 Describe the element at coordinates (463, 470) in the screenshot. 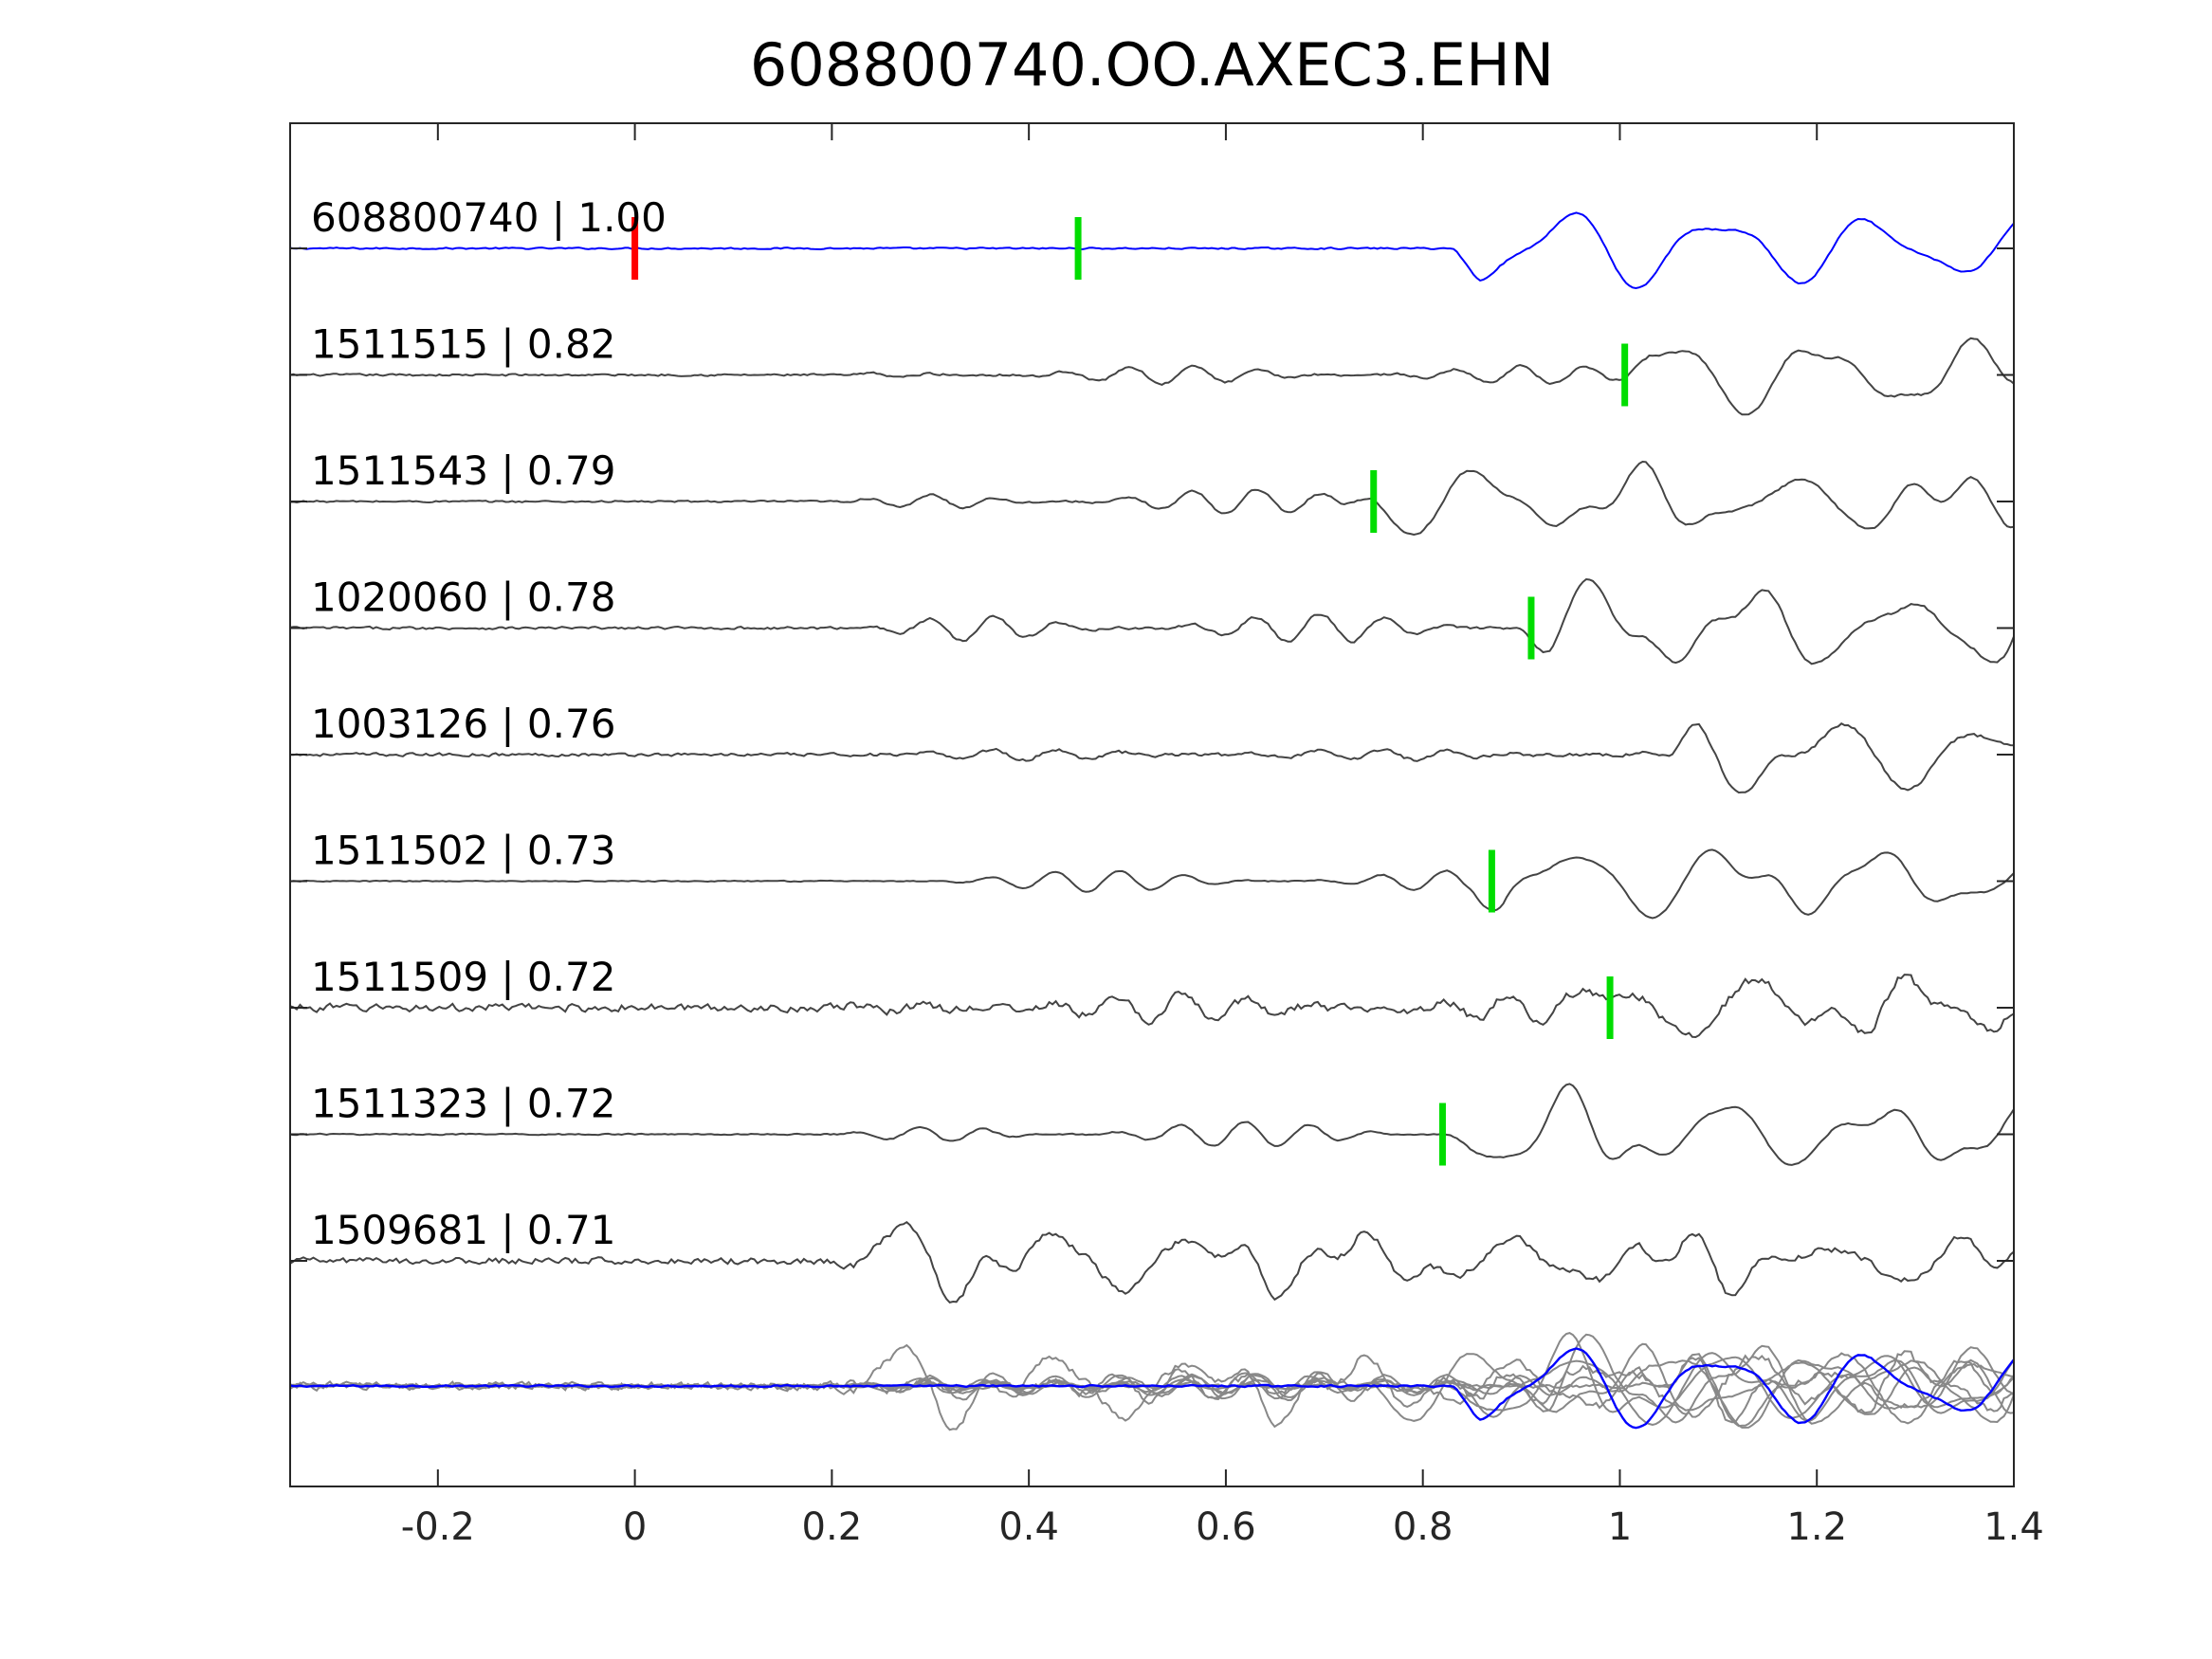

I see `trace-label: 1511543 | 0.79` at that location.